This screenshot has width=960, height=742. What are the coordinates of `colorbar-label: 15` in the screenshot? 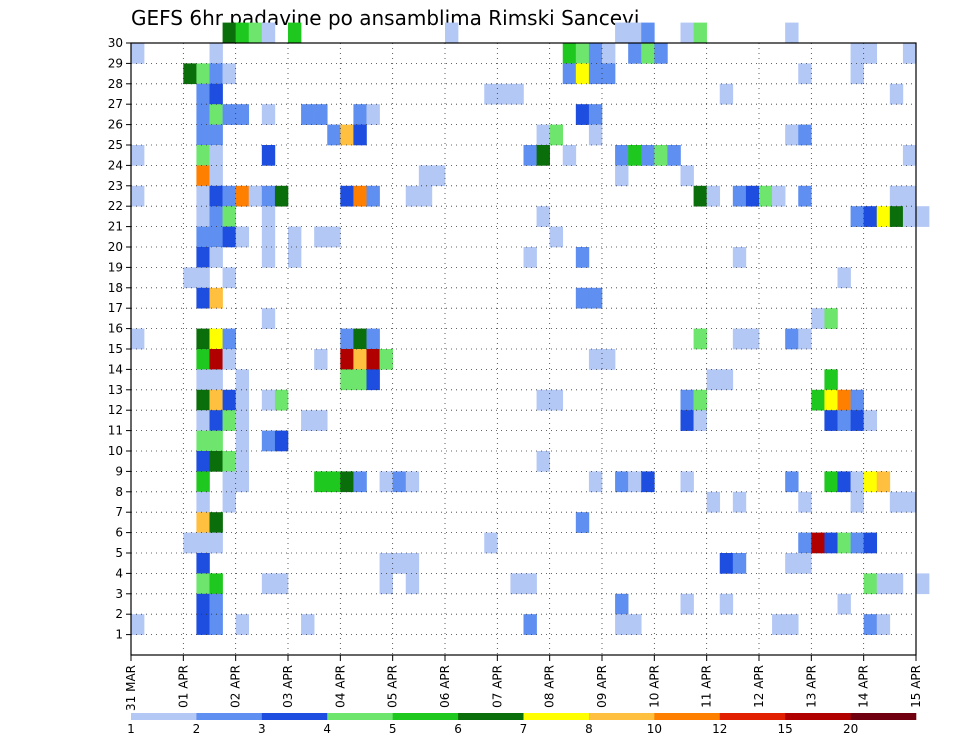 It's located at (785, 729).